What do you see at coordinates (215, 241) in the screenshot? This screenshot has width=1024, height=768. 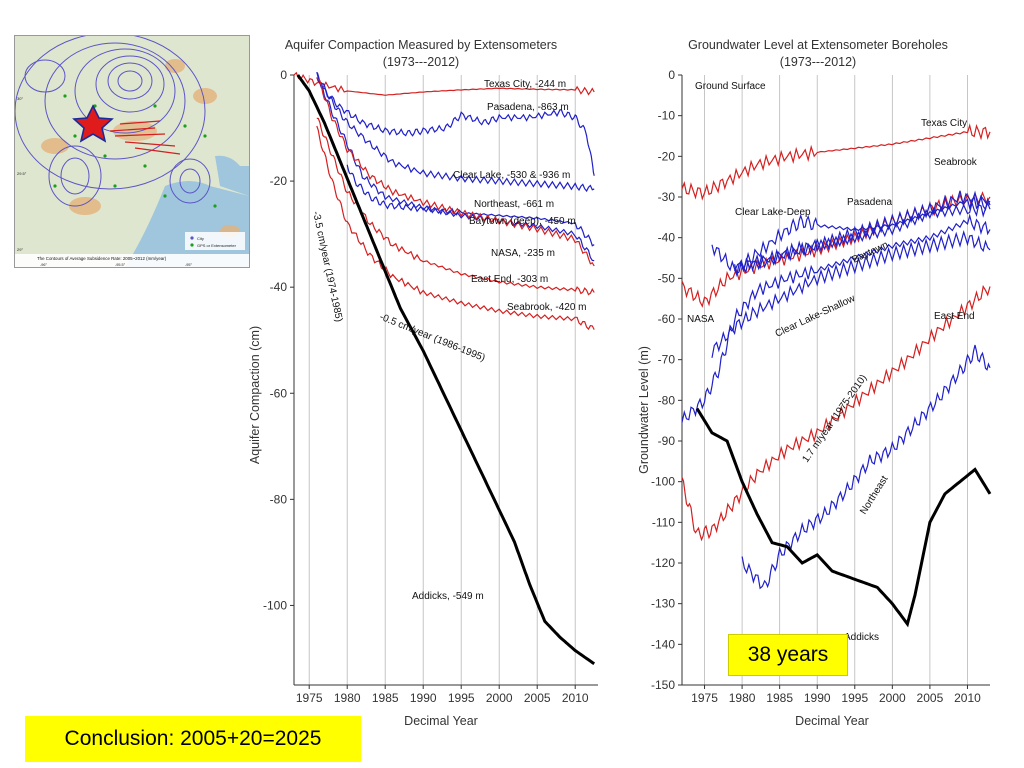 I see `map-legend: City GPS or Extensometer` at bounding box center [215, 241].